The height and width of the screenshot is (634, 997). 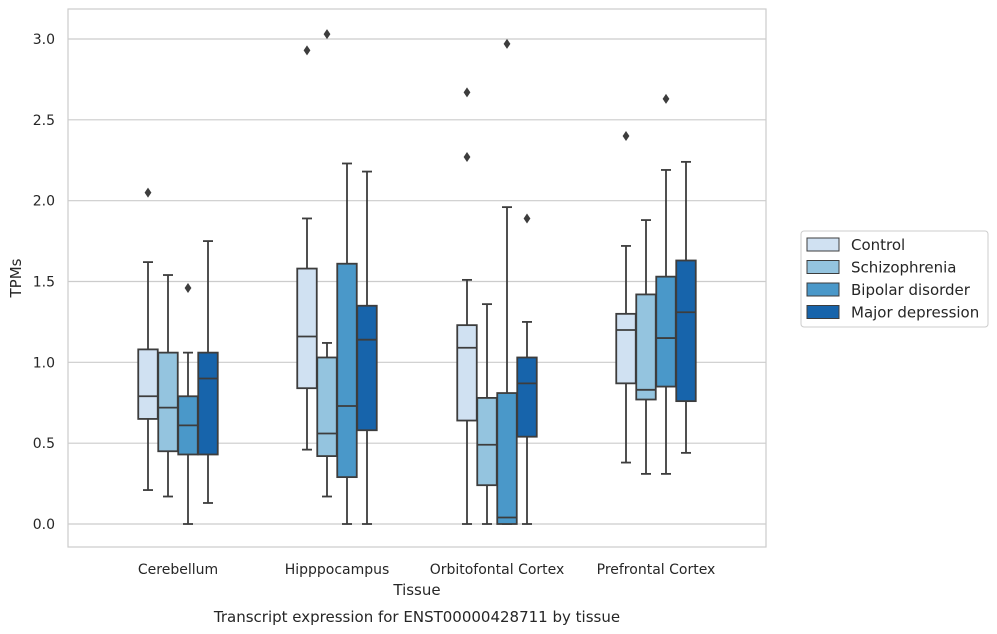 What do you see at coordinates (44, 121) in the screenshot?
I see `y-tick-label: 2.5` at bounding box center [44, 121].